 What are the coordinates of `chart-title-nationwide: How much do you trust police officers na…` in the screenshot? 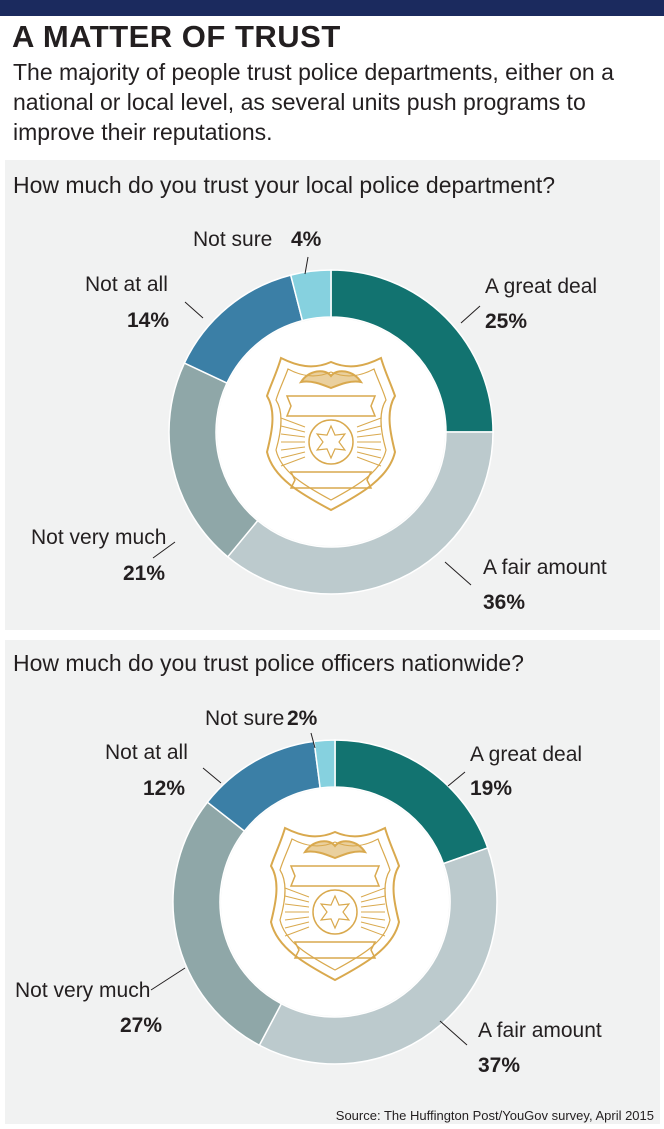 It's located at (268, 663).